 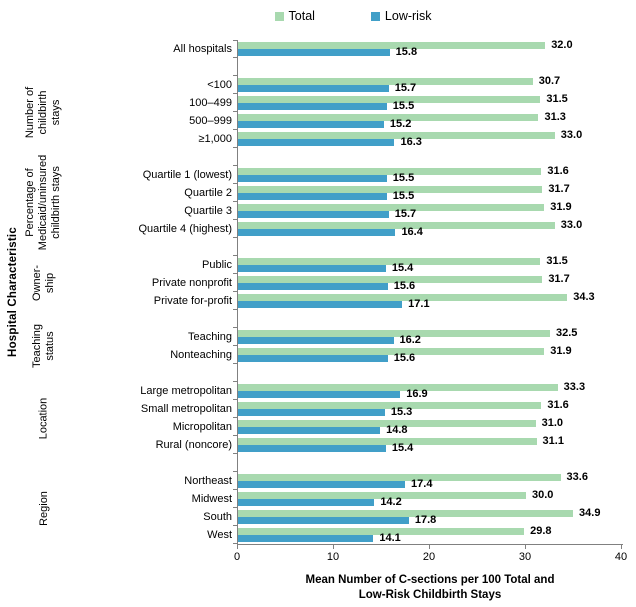 I want to click on total-bar-line: 31.3, so click(x=430, y=117).